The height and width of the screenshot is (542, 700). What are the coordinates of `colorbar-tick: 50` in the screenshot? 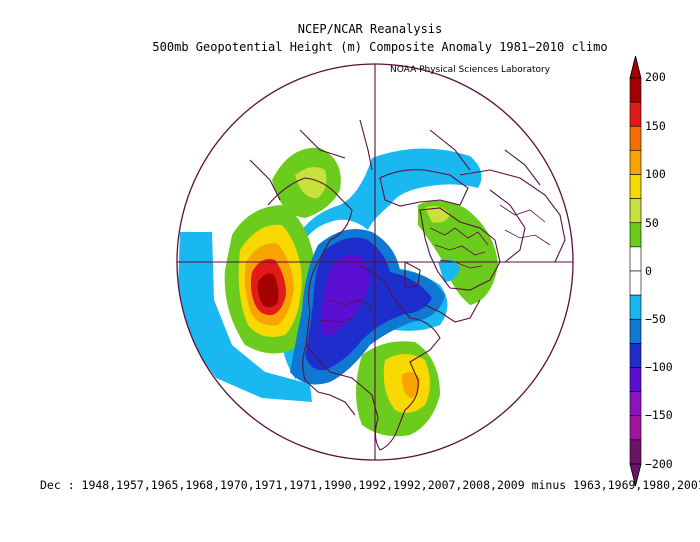 It's located at (652, 223).